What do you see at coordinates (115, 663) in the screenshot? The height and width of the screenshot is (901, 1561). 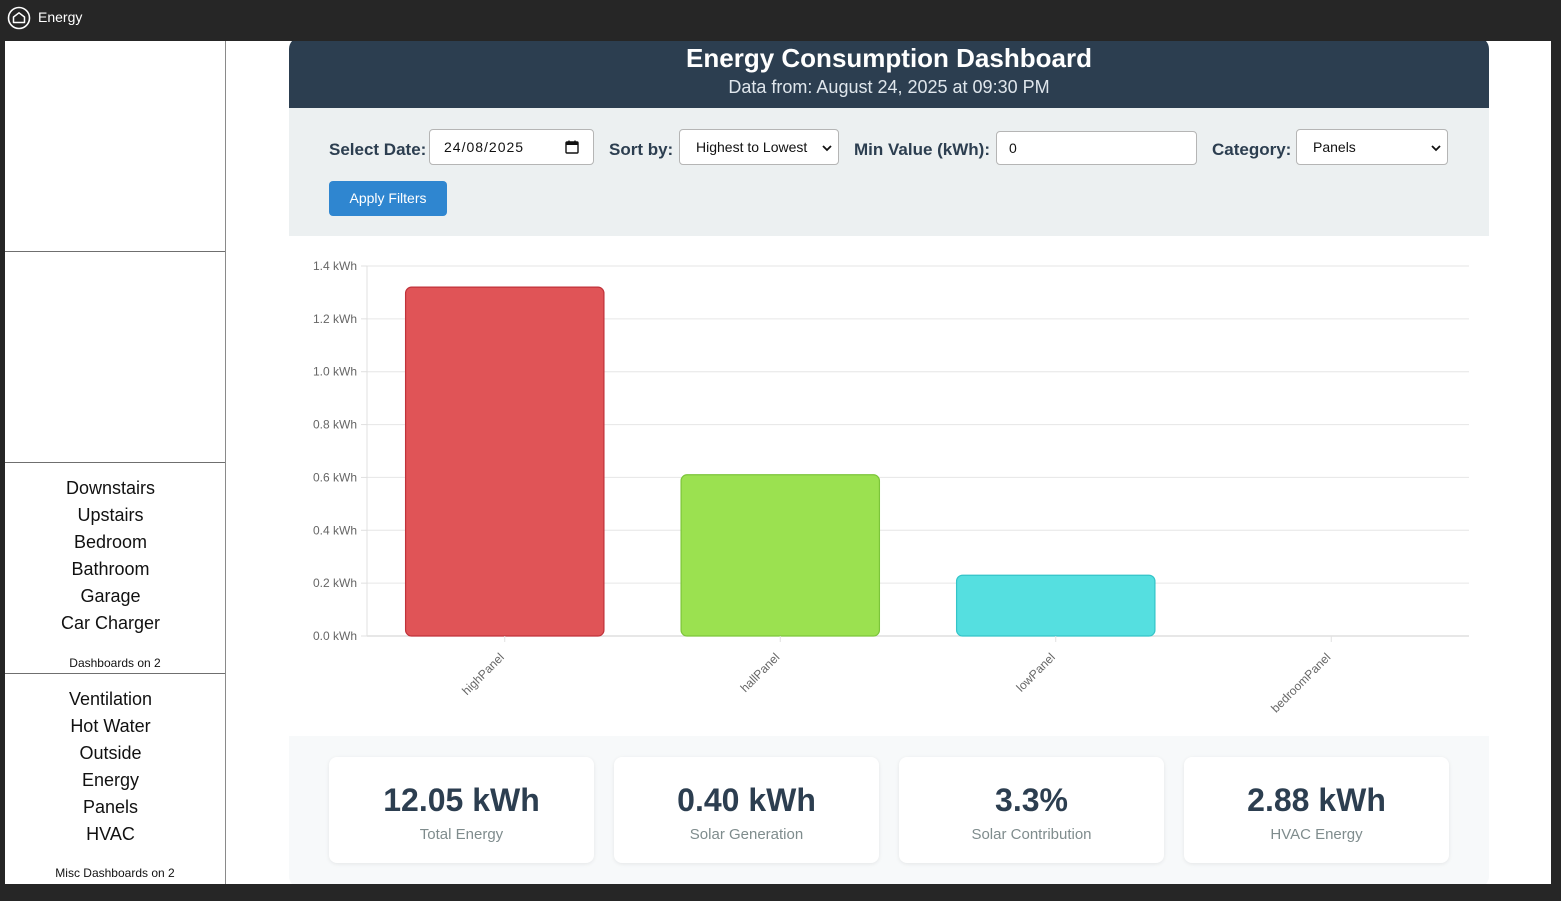 I see `sidebar-caption-dashboards: Dashboards on 2` at bounding box center [115, 663].